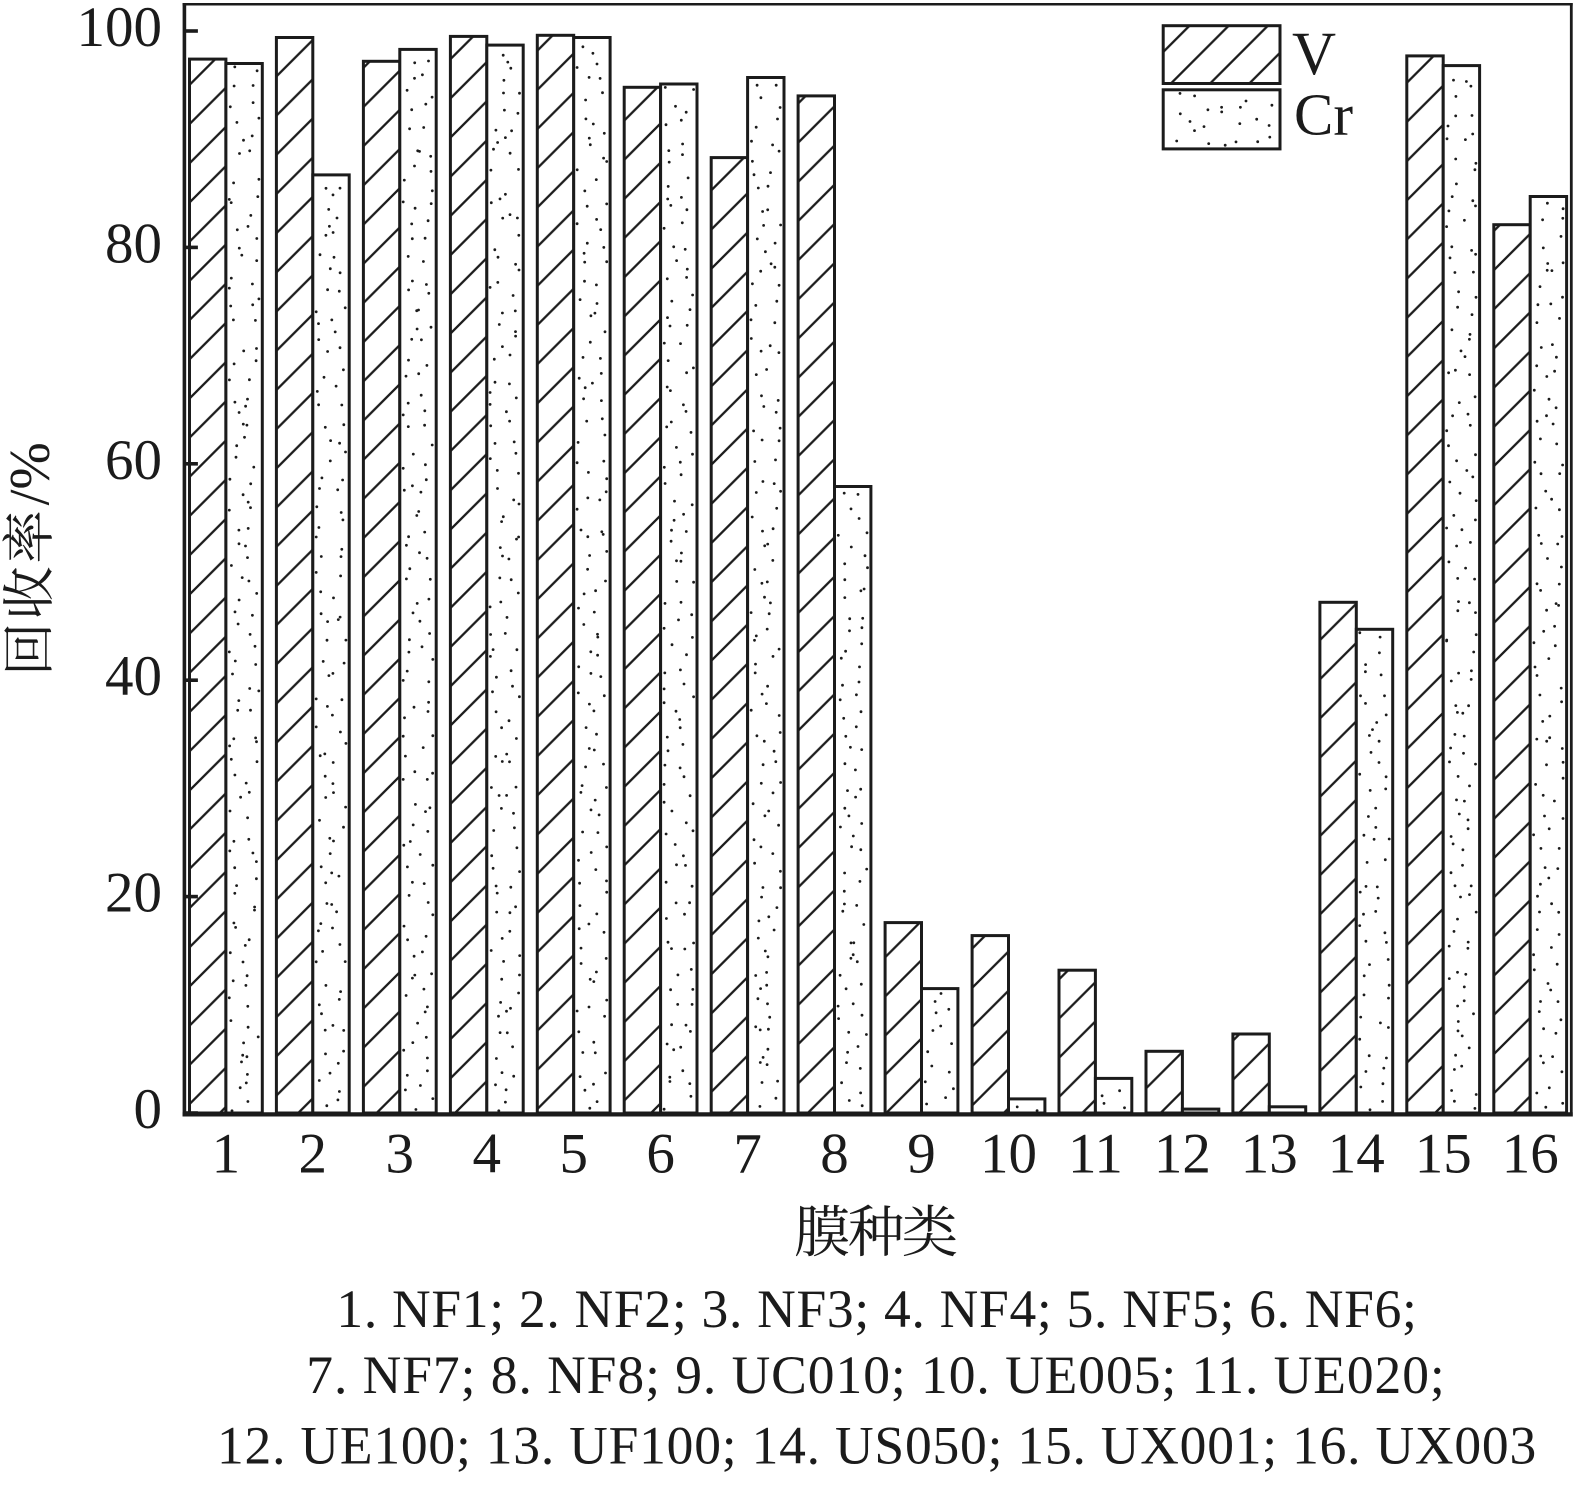 This screenshot has height=1485, width=1575. Describe the element at coordinates (133, 676) in the screenshot. I see `svg-text: 40` at that location.